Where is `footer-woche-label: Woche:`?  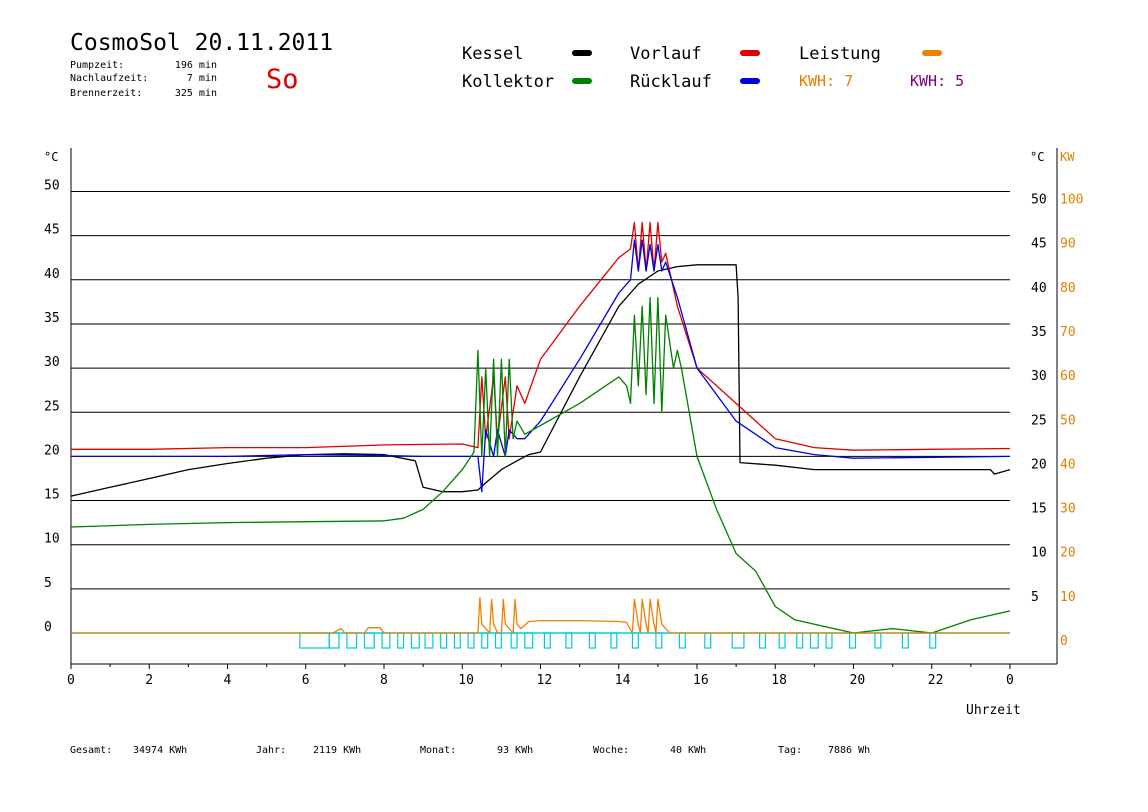
footer-woche-label: Woche: is located at coordinates (611, 750).